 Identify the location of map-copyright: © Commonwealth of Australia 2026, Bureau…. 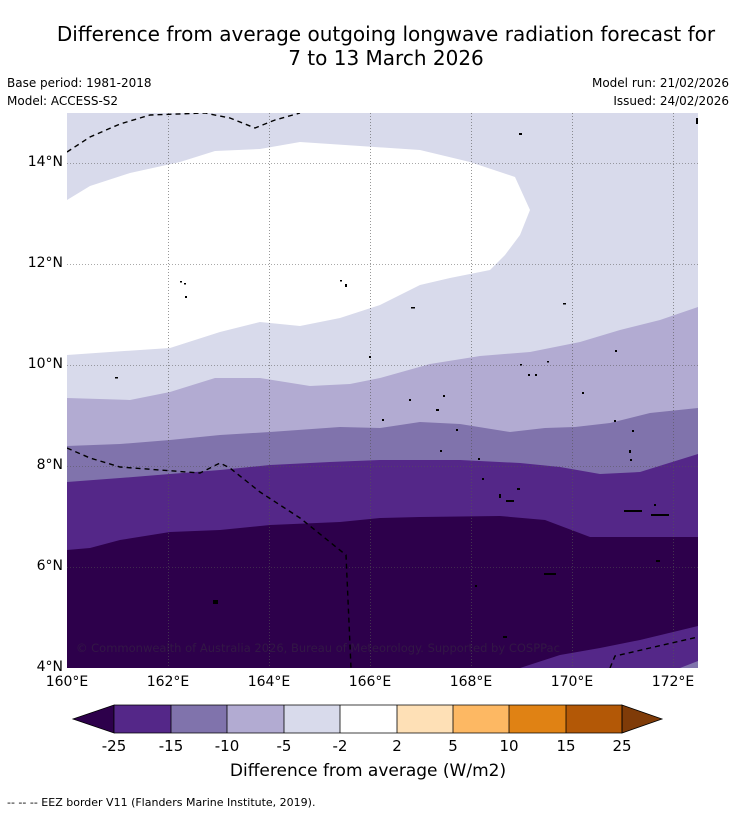
(318, 648).